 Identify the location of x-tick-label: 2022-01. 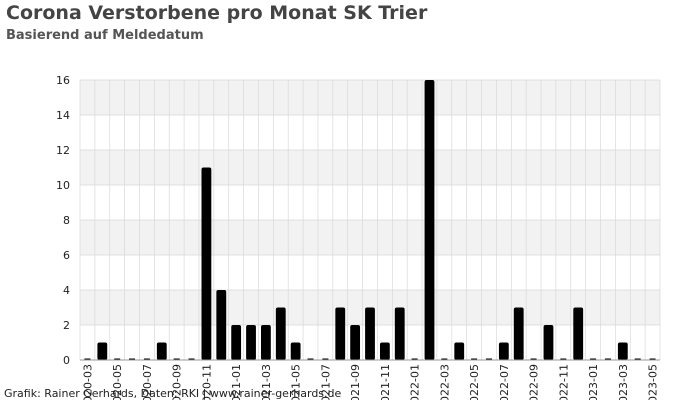
(415, 382).